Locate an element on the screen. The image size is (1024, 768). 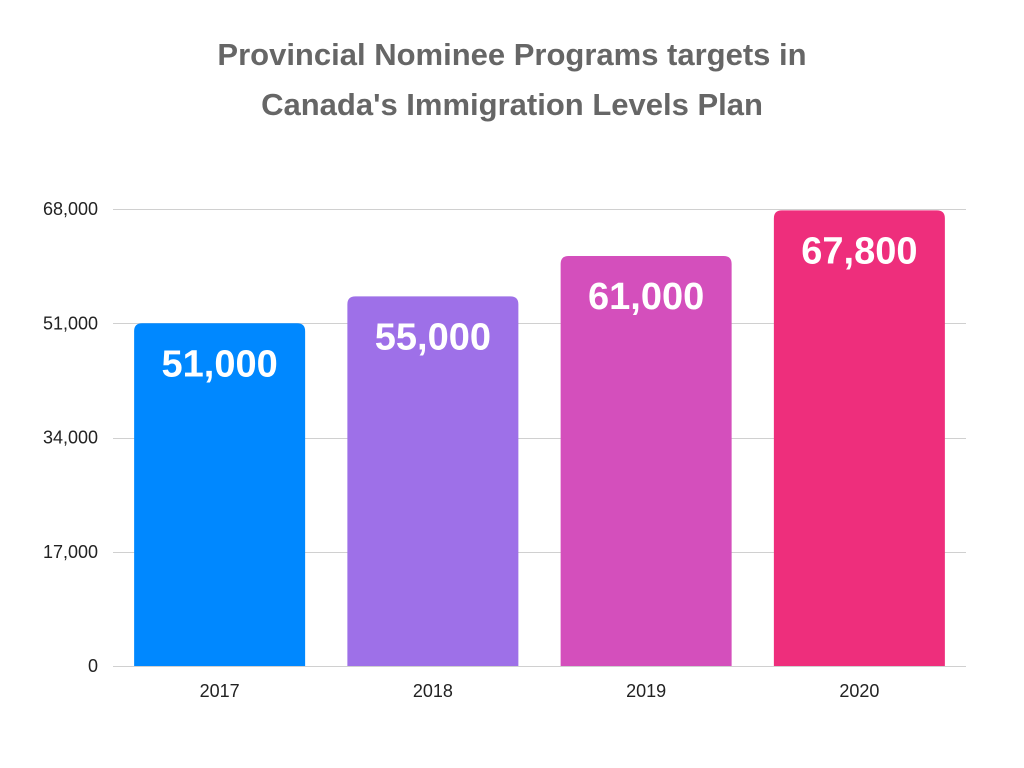
bar-2020 is located at coordinates (859, 438).